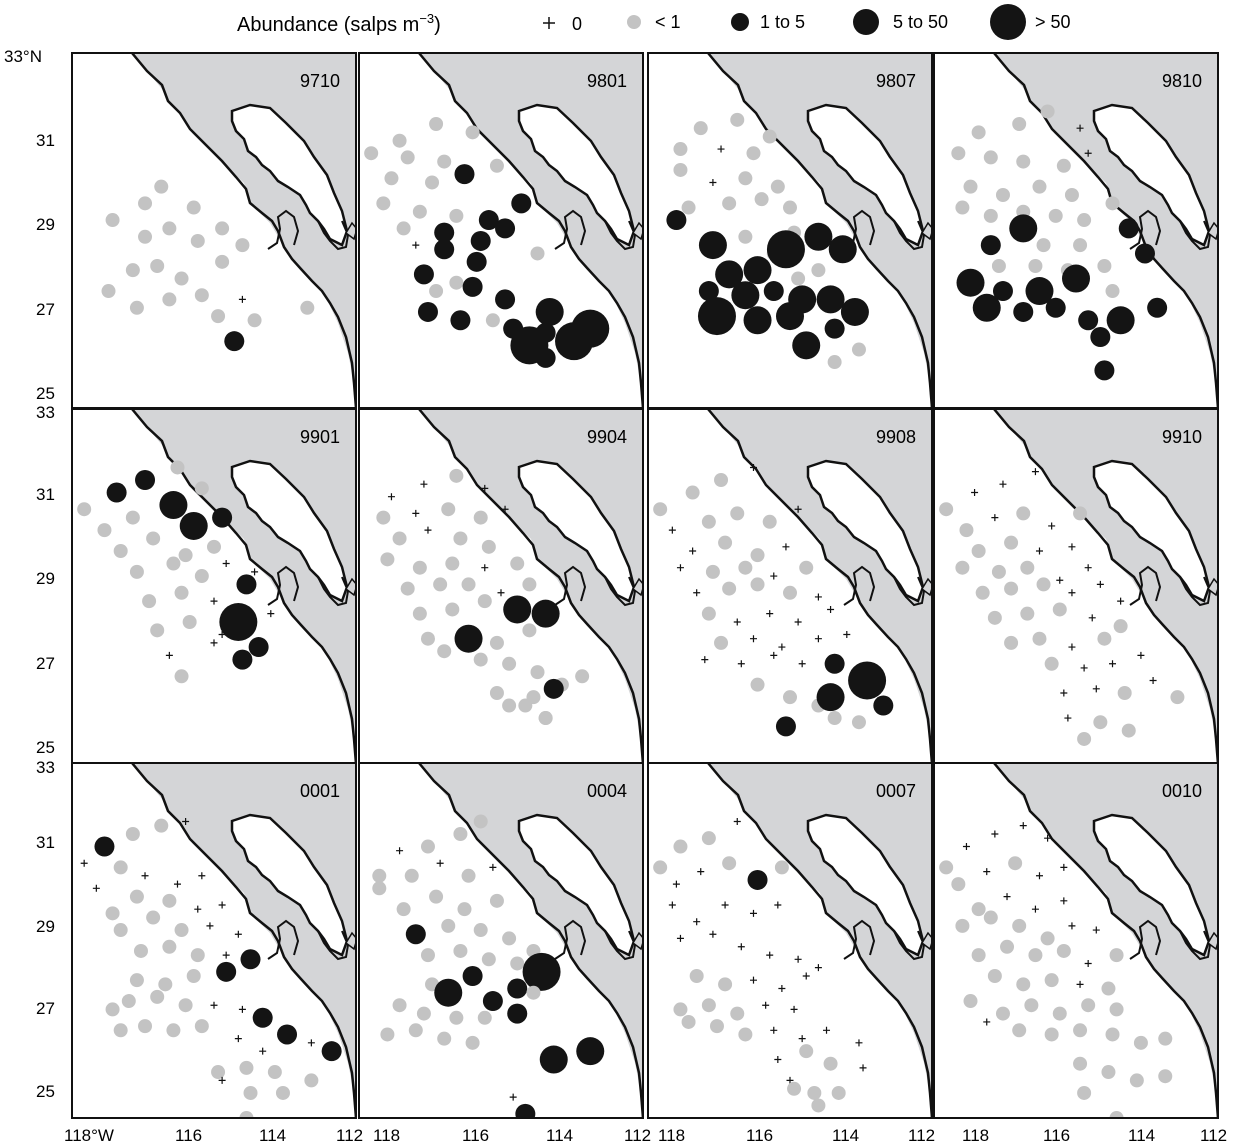  I want to click on lon-label-112: 112, so click(637, 1135).